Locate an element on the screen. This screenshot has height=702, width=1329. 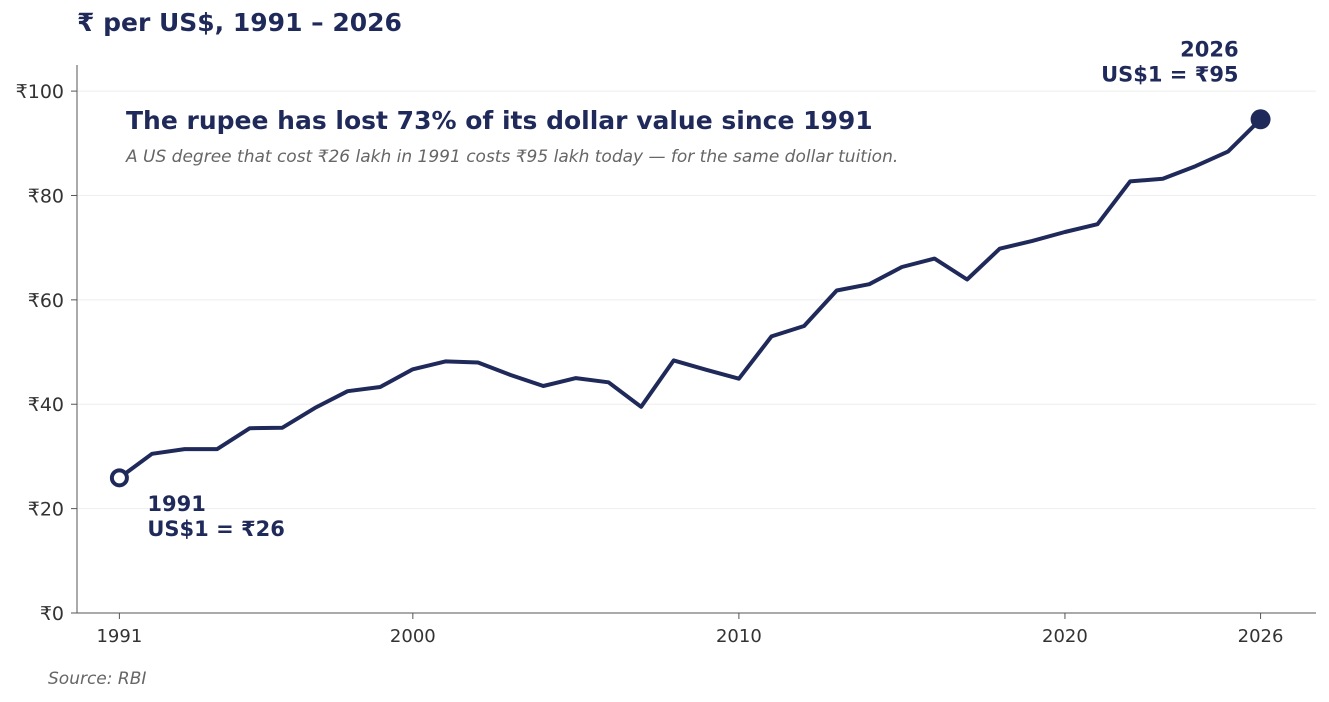
x-tick-label: 2000 is located at coordinates (413, 636).